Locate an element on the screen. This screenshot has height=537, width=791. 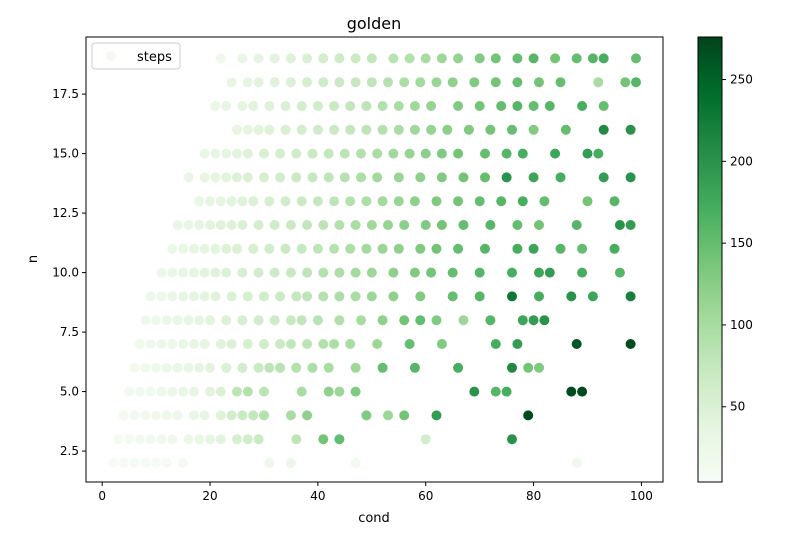
y-tick-label: 10.0 is located at coordinates (65, 273).